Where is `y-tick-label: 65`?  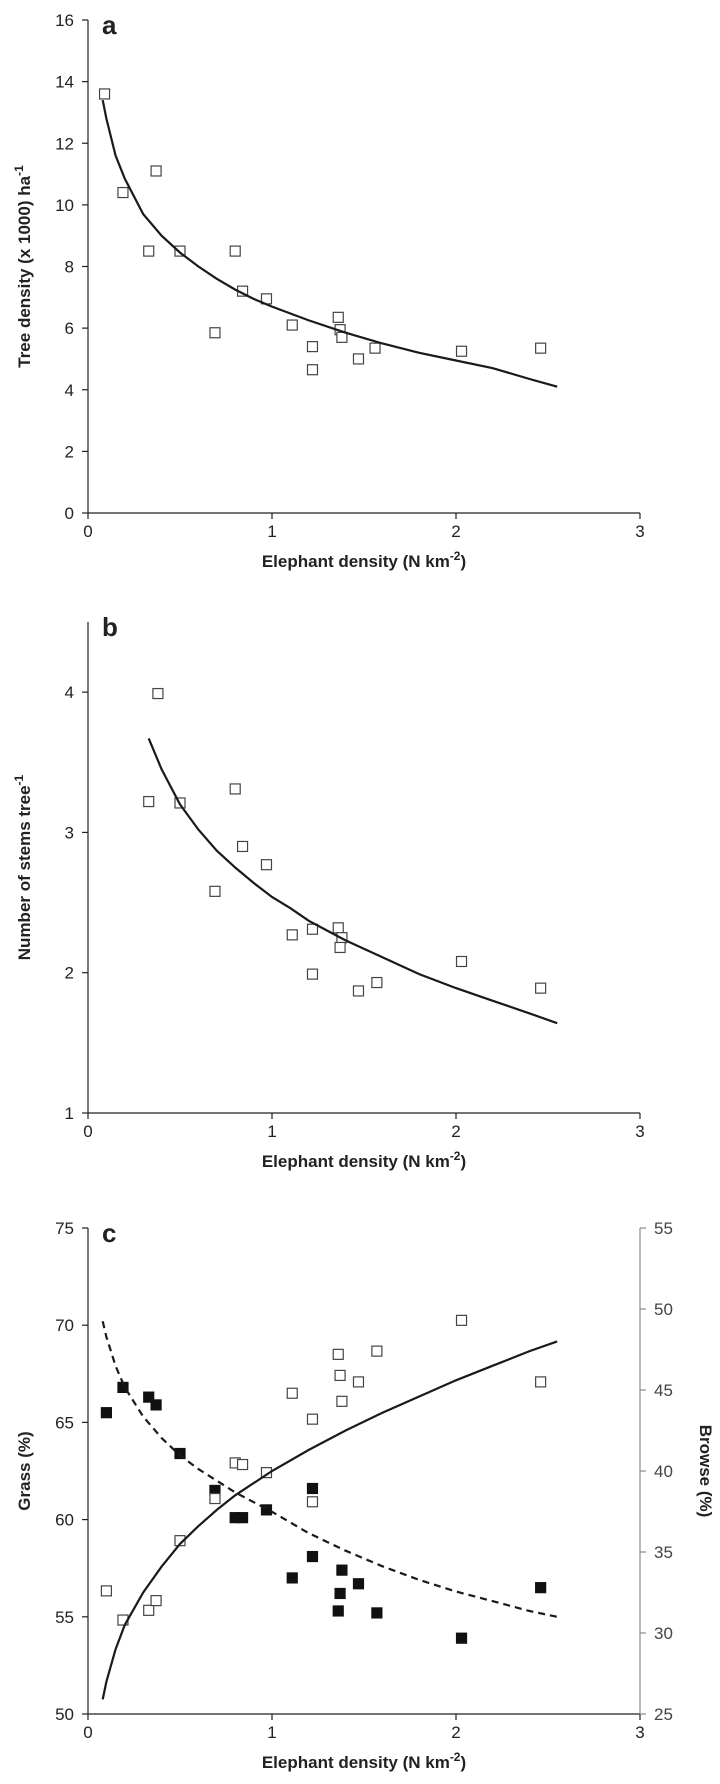
y-tick-label: 65 is located at coordinates (64, 1422).